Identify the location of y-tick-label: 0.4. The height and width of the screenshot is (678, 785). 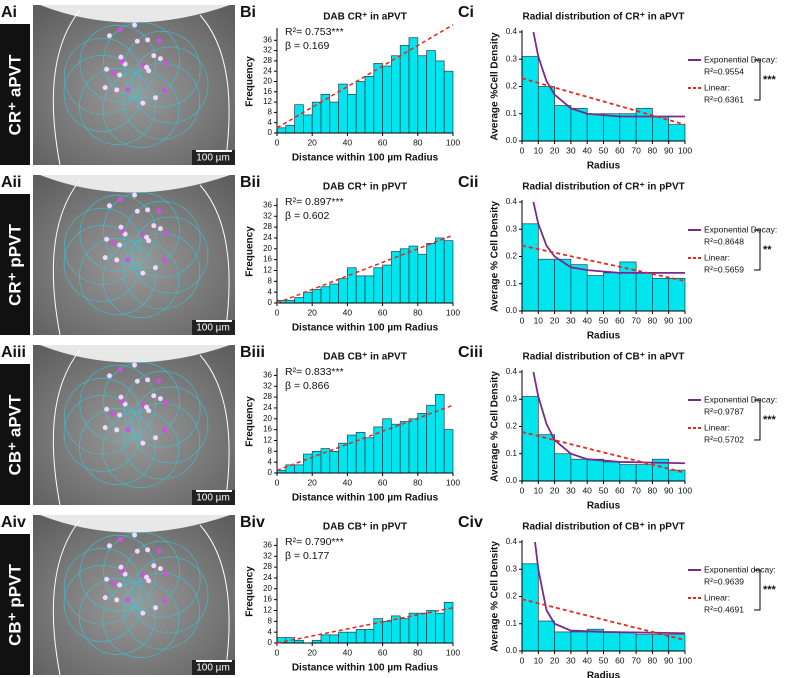
(512, 201).